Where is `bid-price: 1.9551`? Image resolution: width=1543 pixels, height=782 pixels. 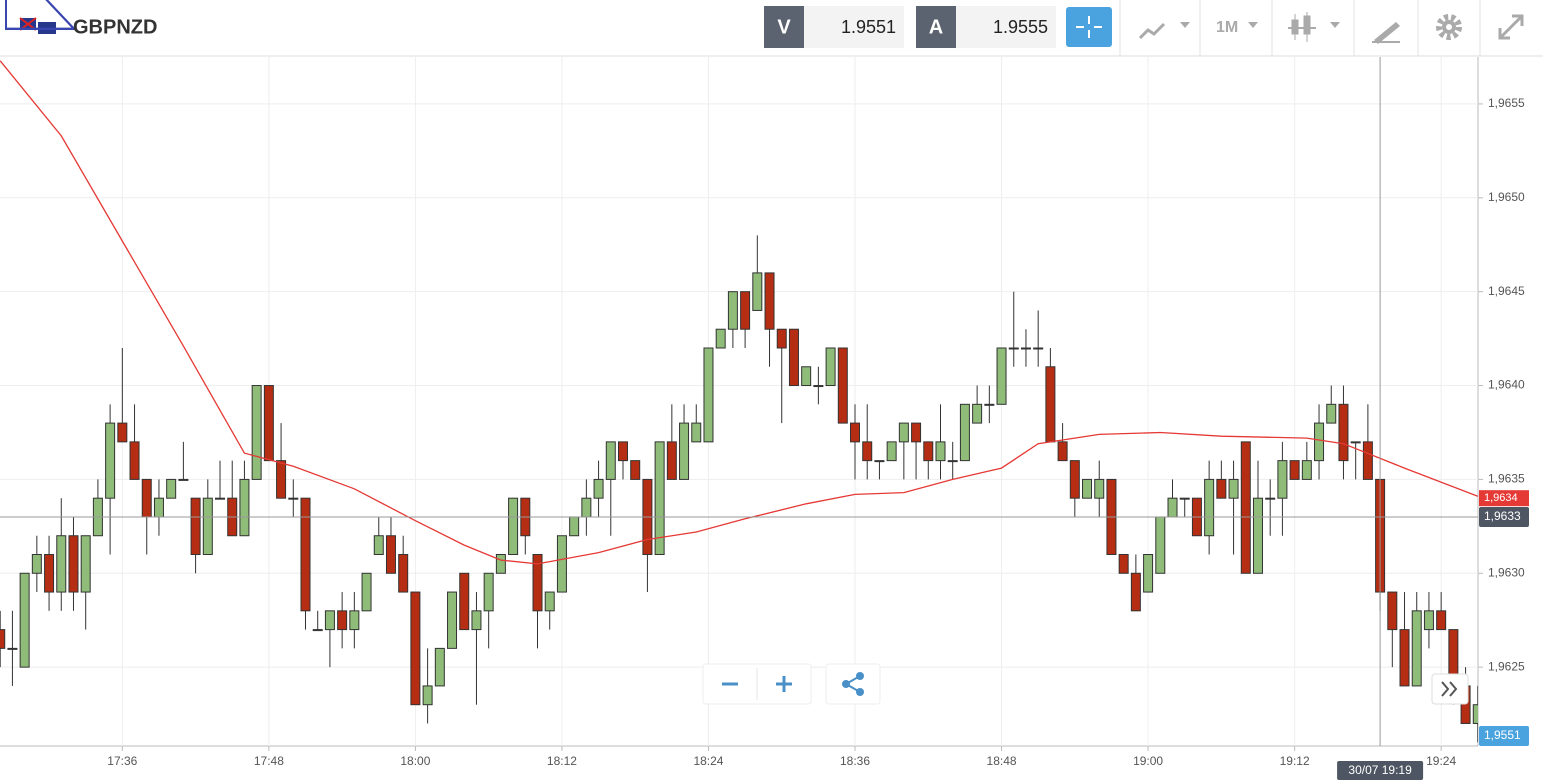
bid-price: 1.9551 is located at coordinates (868, 27).